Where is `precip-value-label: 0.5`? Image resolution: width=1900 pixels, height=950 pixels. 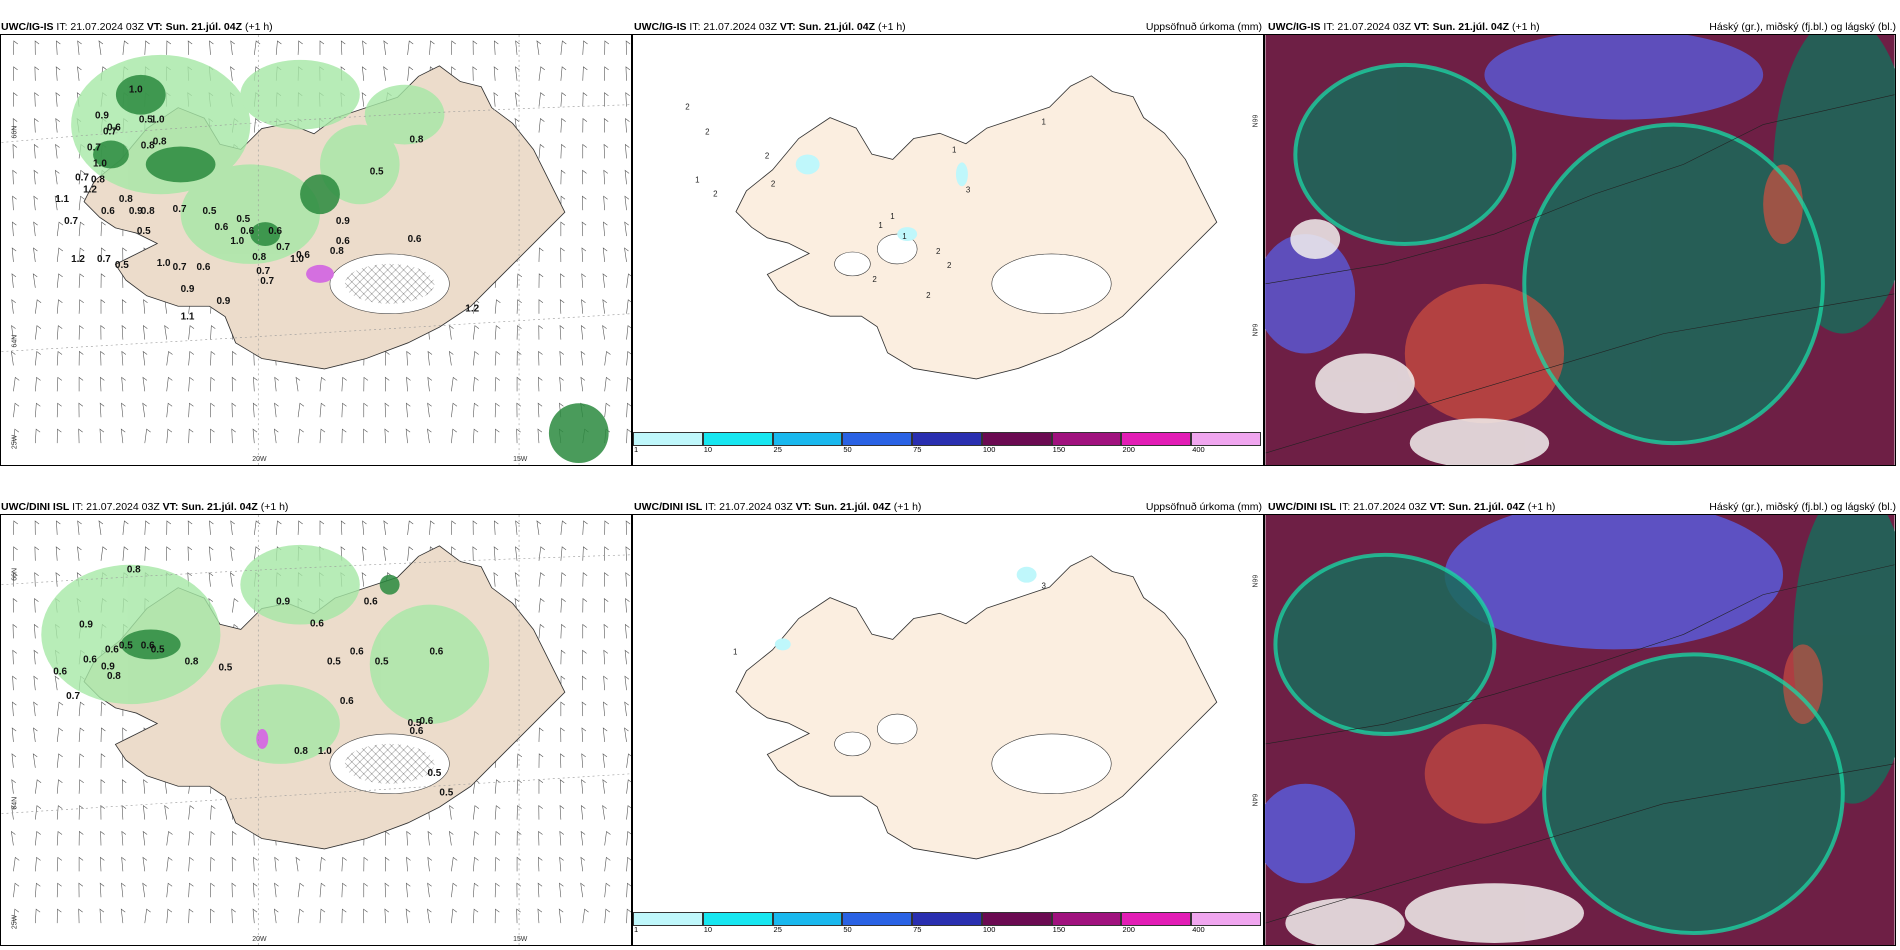 precip-value-label: 0.5 is located at coordinates (210, 211).